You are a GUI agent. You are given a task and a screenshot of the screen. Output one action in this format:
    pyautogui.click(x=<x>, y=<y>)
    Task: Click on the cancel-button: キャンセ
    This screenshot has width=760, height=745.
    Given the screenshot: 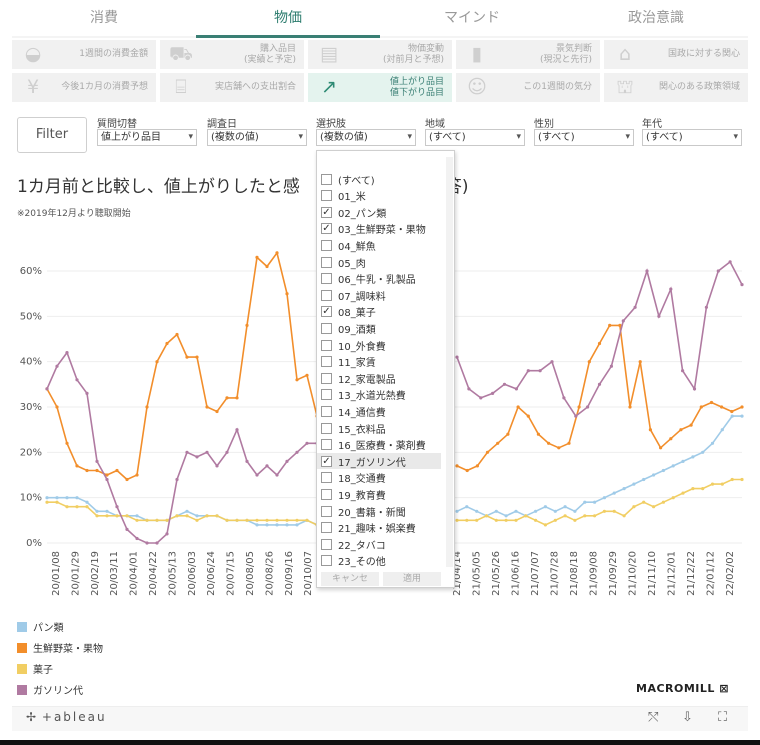 What is the action you would take?
    pyautogui.click(x=350, y=579)
    